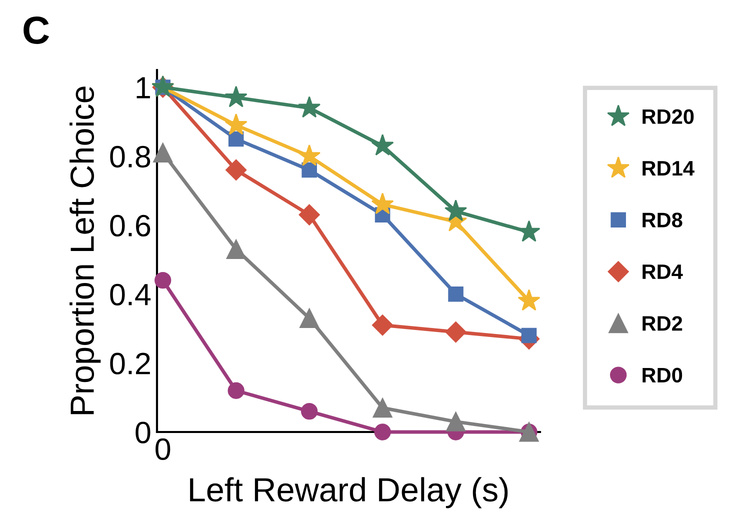 The image size is (733, 516). Describe the element at coordinates (37, 30) in the screenshot. I see `chart-title: C` at that location.